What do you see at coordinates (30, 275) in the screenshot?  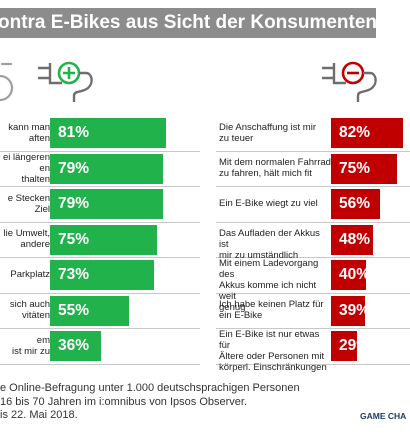 I see `pro-category-label: Parkplatz` at bounding box center [30, 275].